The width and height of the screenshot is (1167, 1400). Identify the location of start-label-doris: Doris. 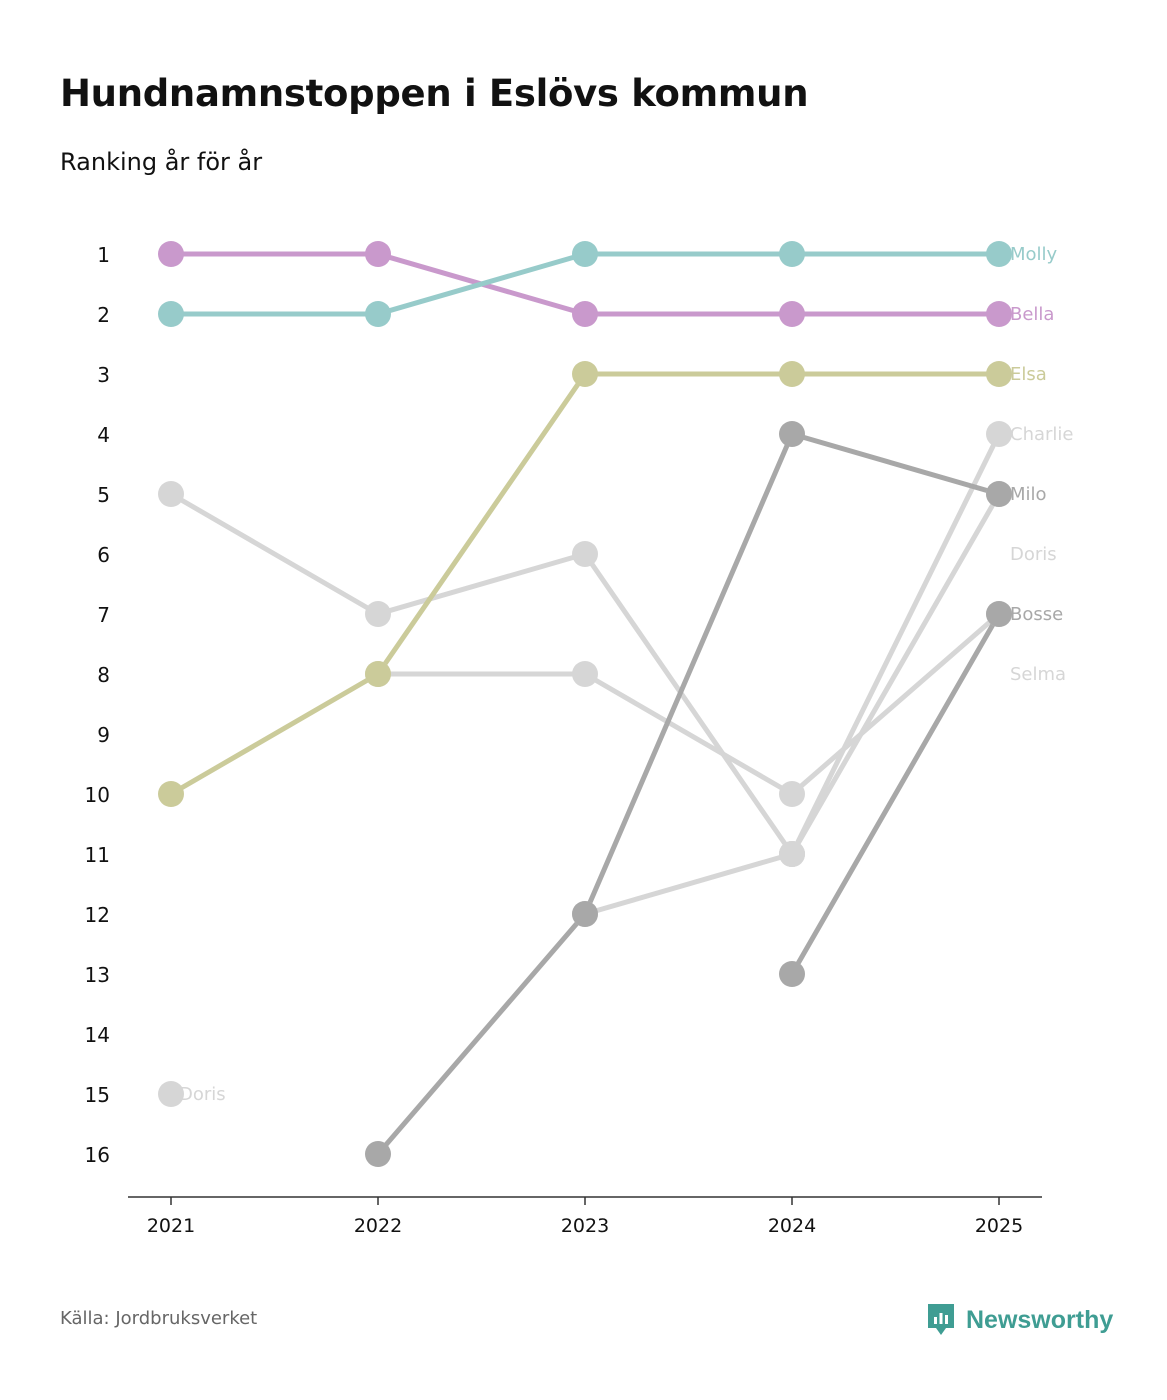
(202, 1094).